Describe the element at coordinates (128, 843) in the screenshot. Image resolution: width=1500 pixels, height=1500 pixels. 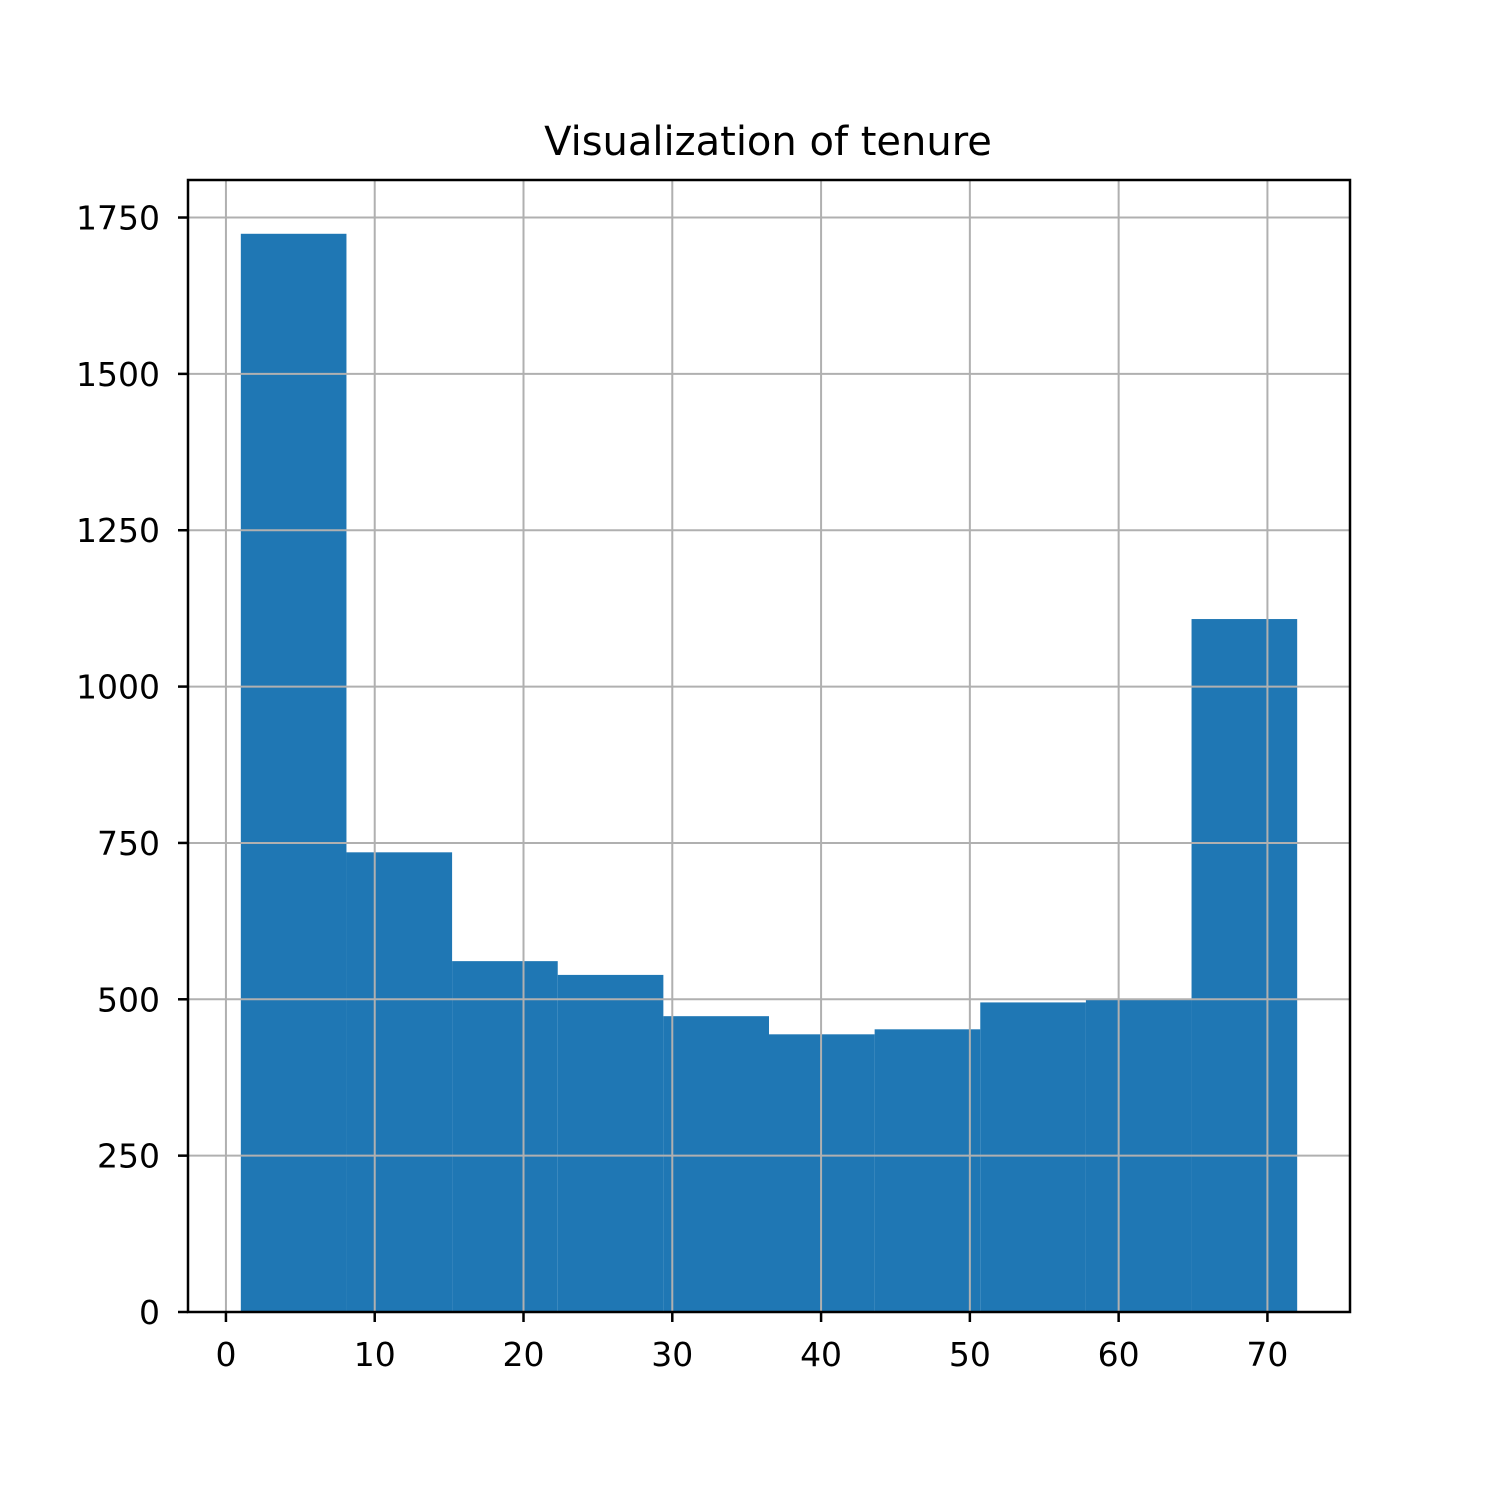
I see `y-tick-label-750: 750` at that location.